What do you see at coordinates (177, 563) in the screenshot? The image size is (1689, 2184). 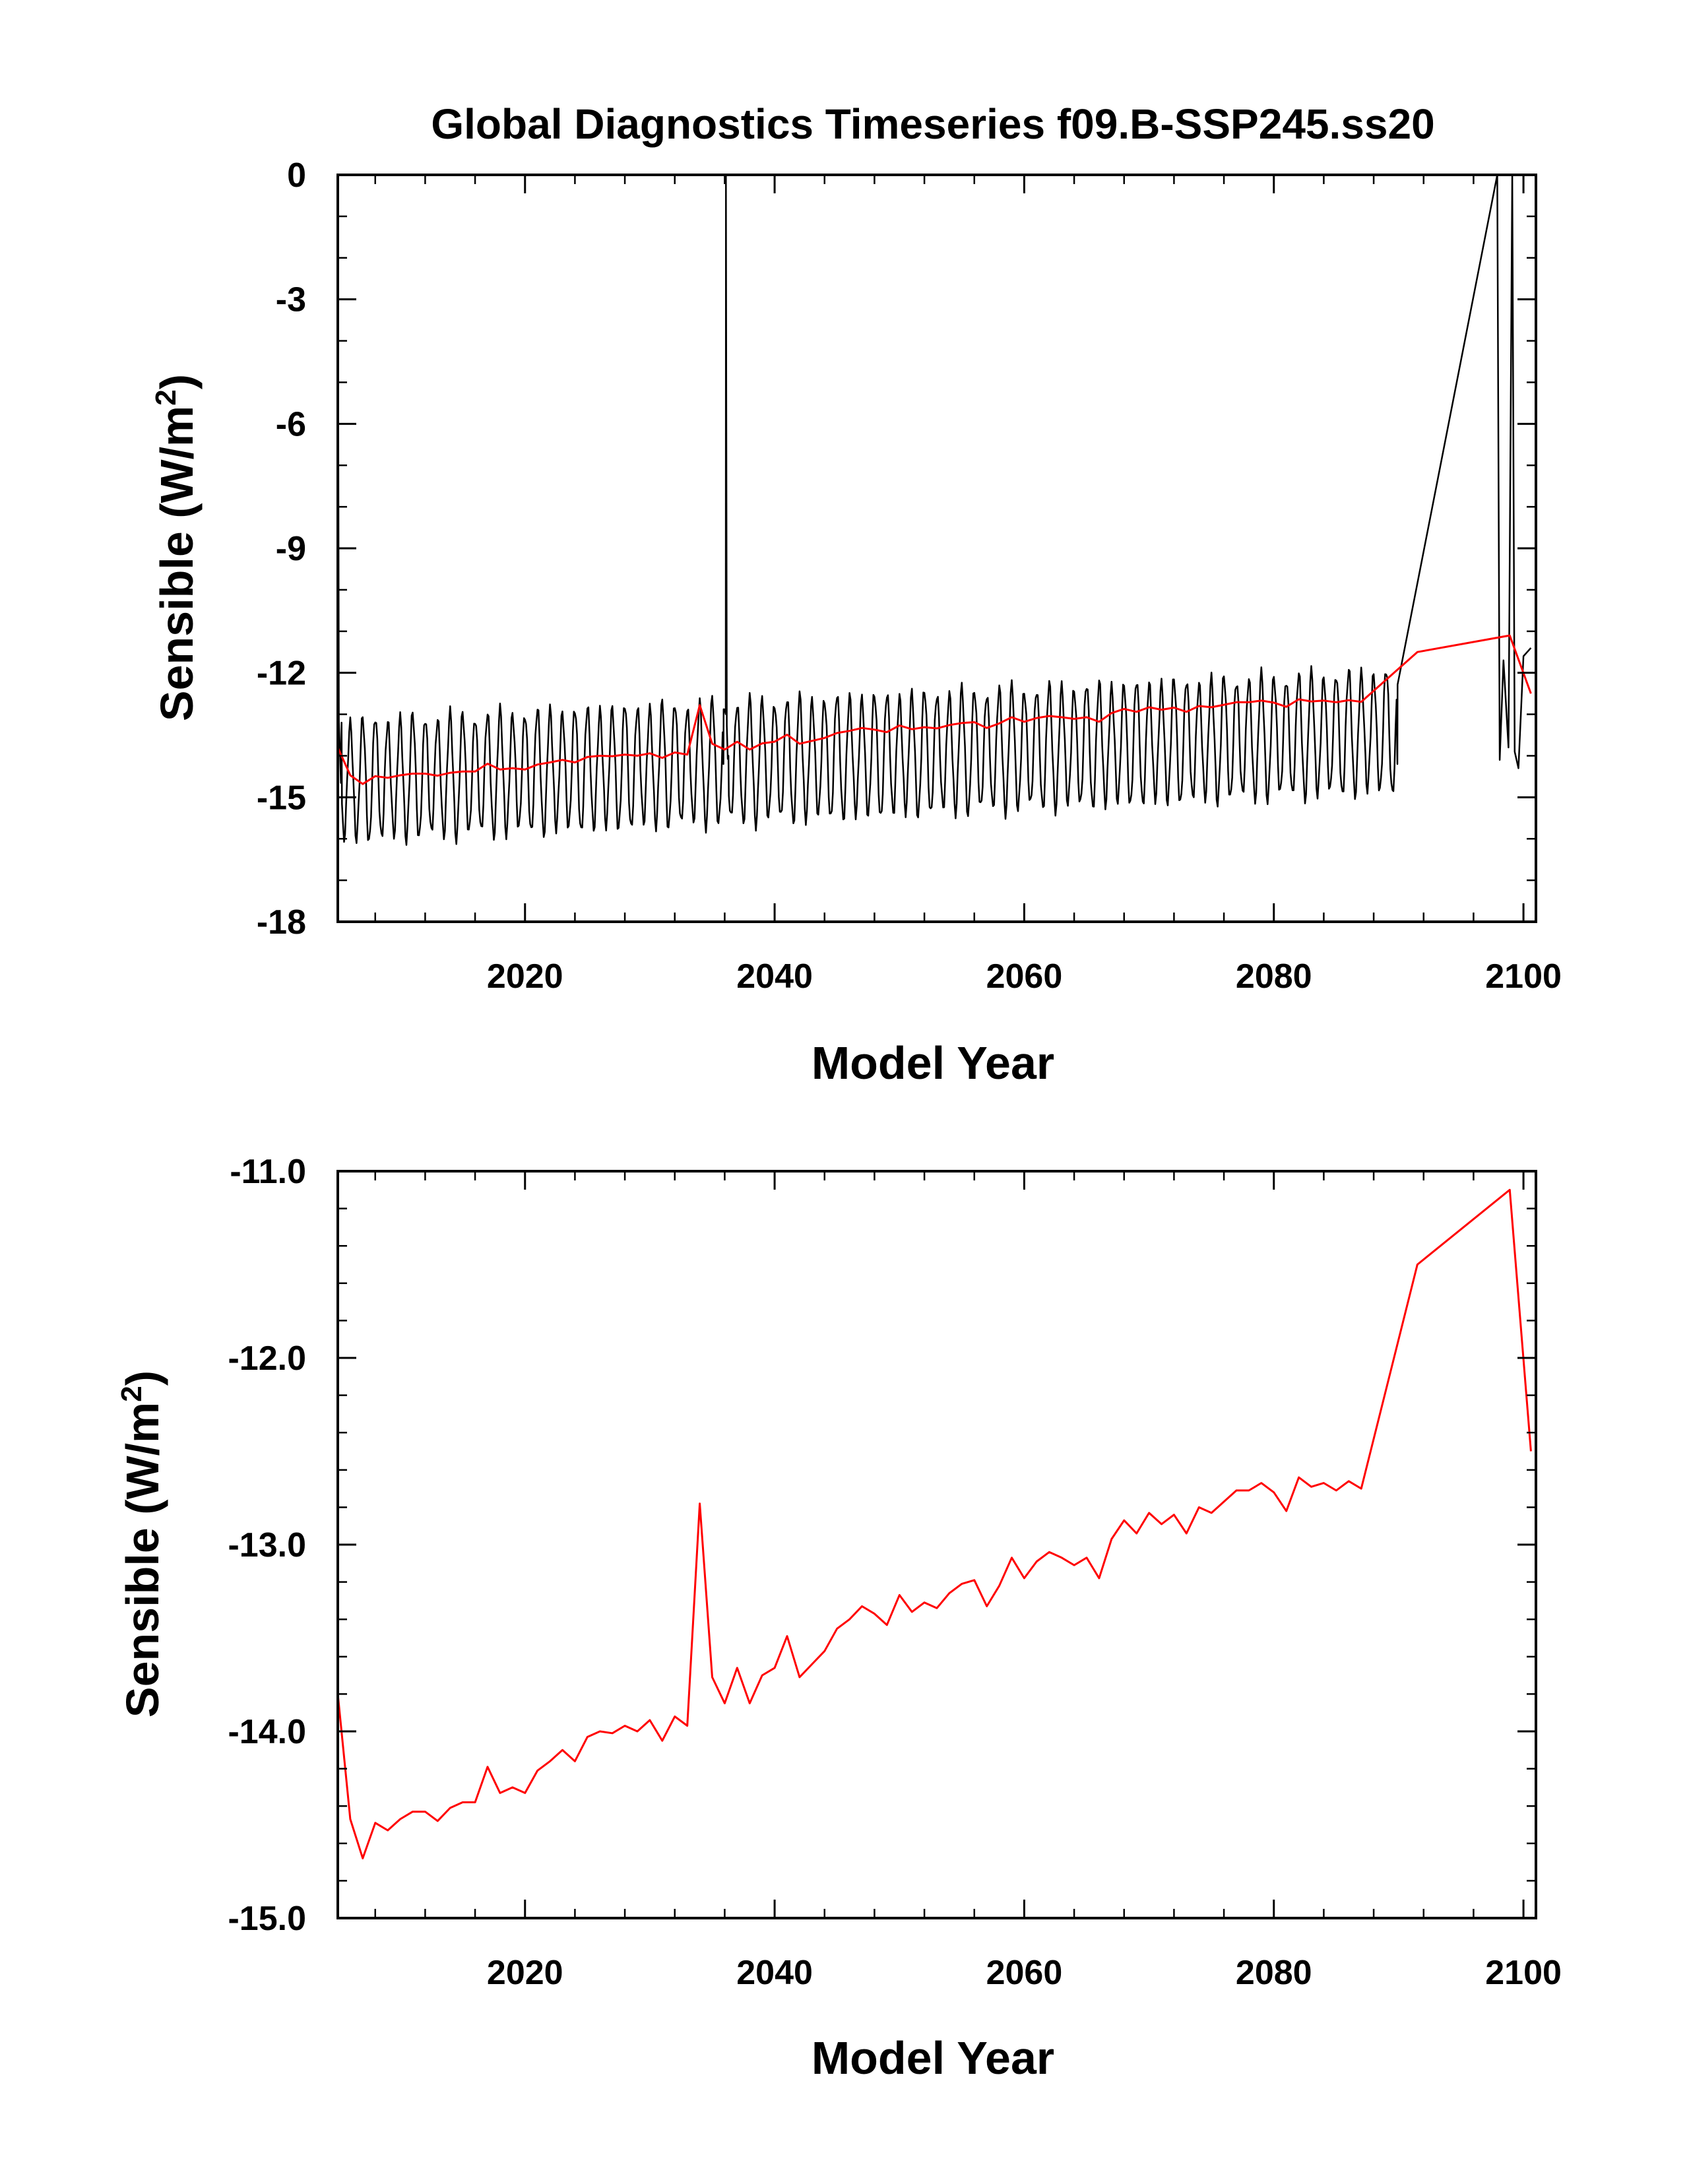 I see `top-y-label-main: Sensible (W/m` at bounding box center [177, 563].